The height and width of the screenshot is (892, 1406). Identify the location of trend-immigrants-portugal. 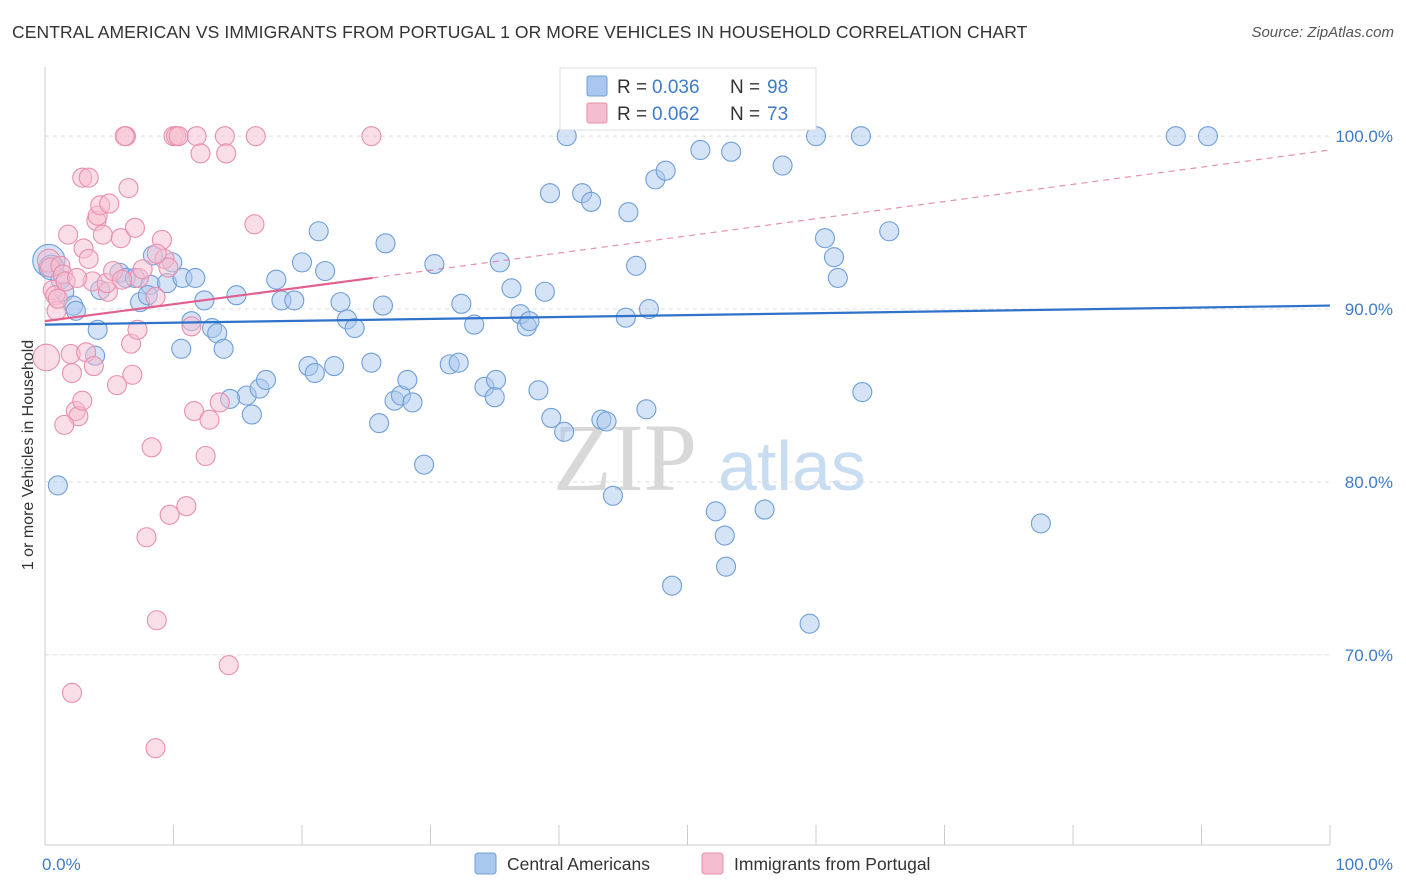
(208, 299).